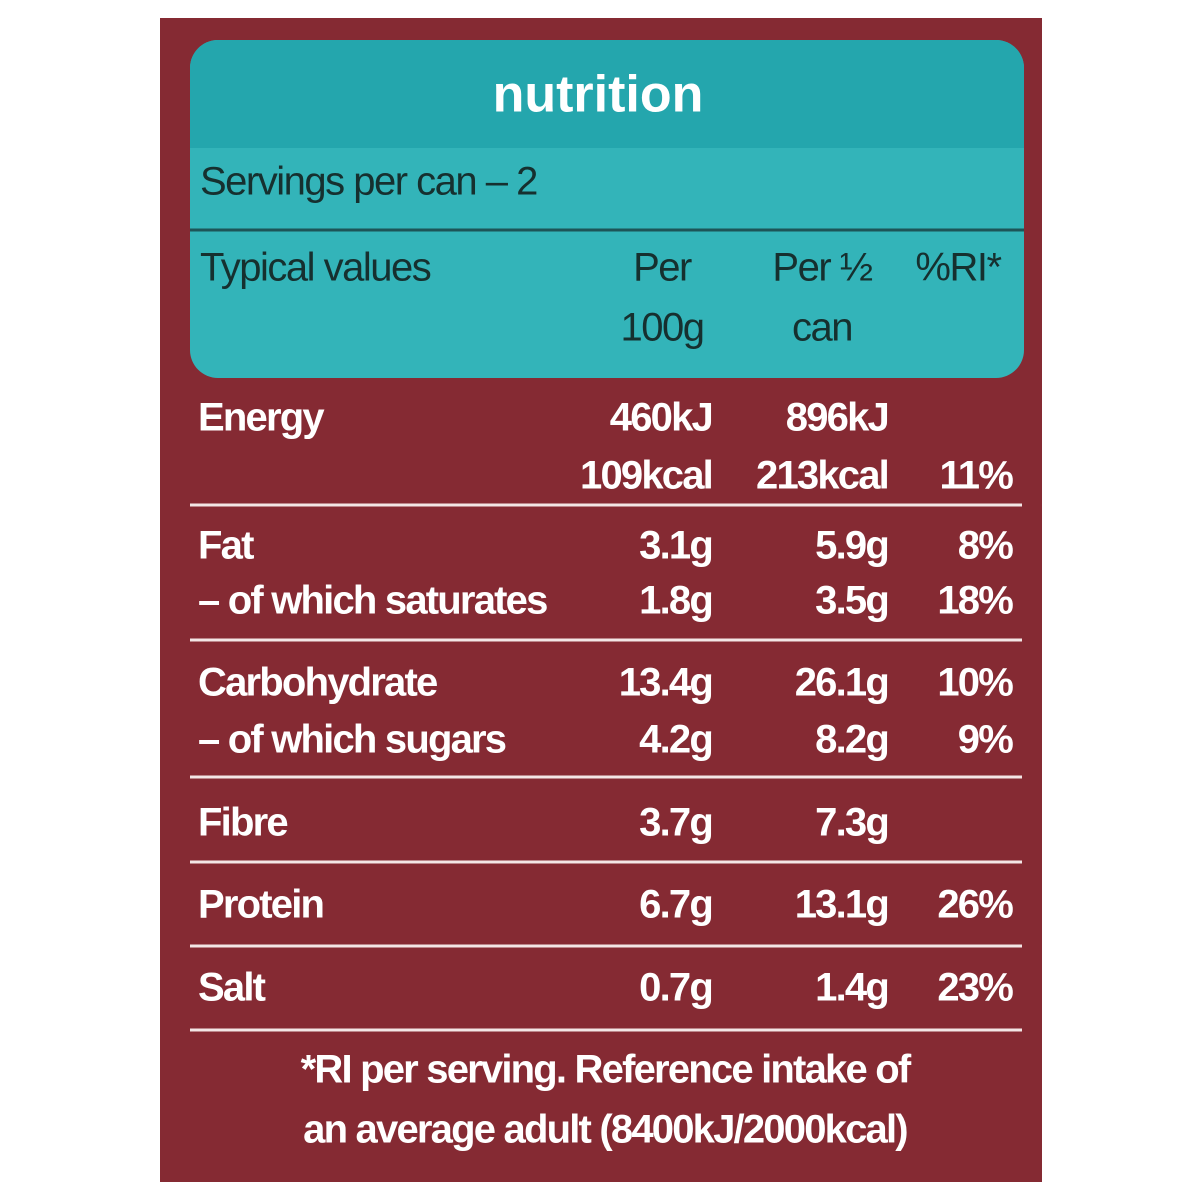 The height and width of the screenshot is (1200, 1200). I want to click on nutrient-value: 1.4g, so click(851, 988).